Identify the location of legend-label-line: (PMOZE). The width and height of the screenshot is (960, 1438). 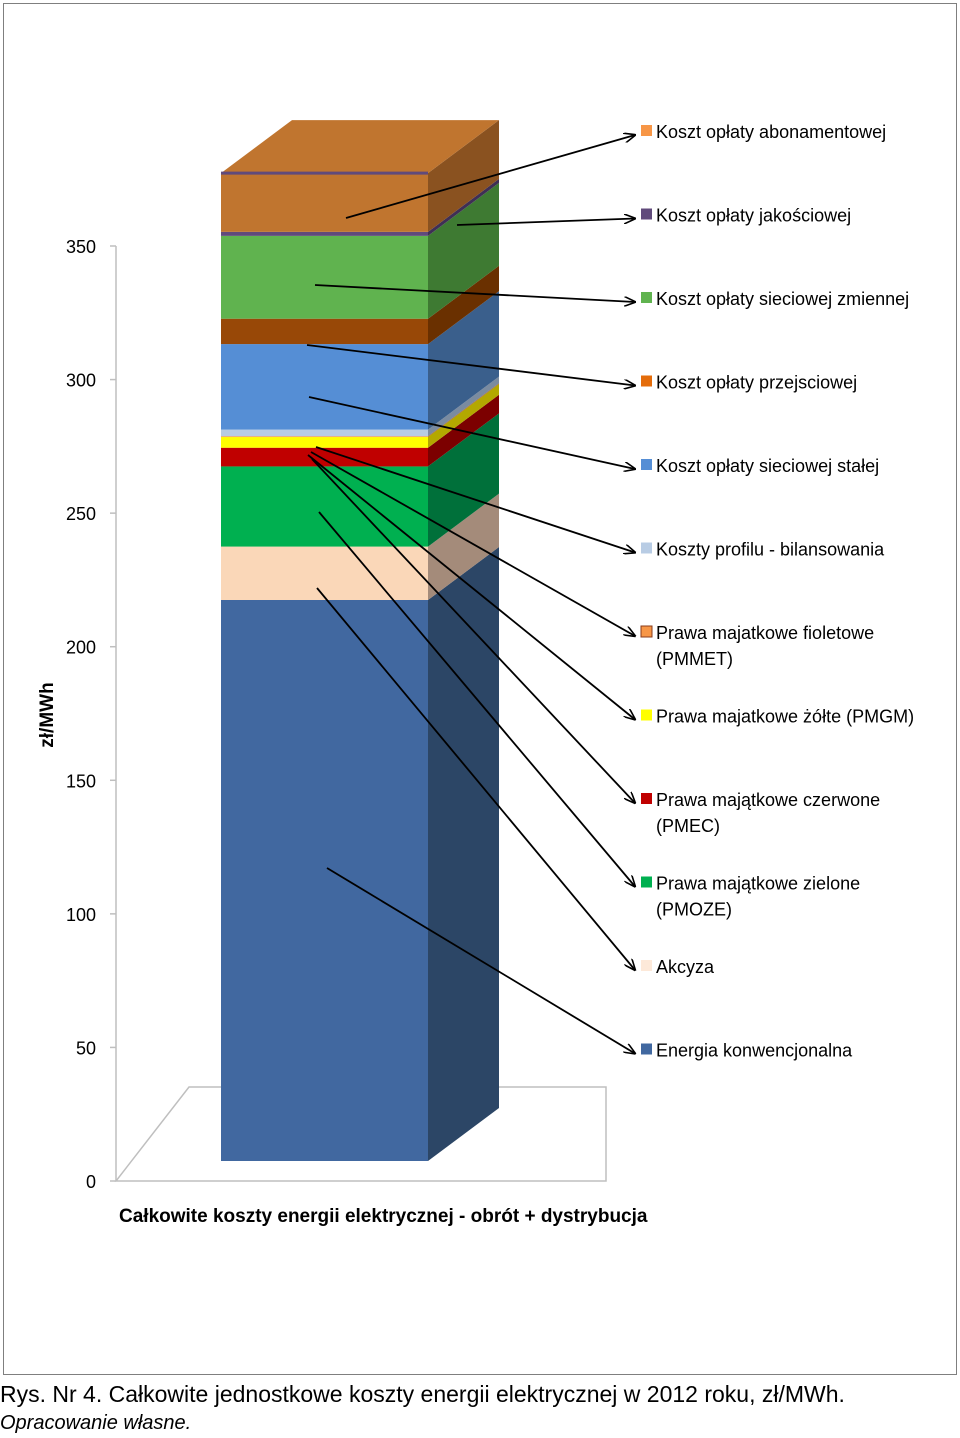
(694, 910).